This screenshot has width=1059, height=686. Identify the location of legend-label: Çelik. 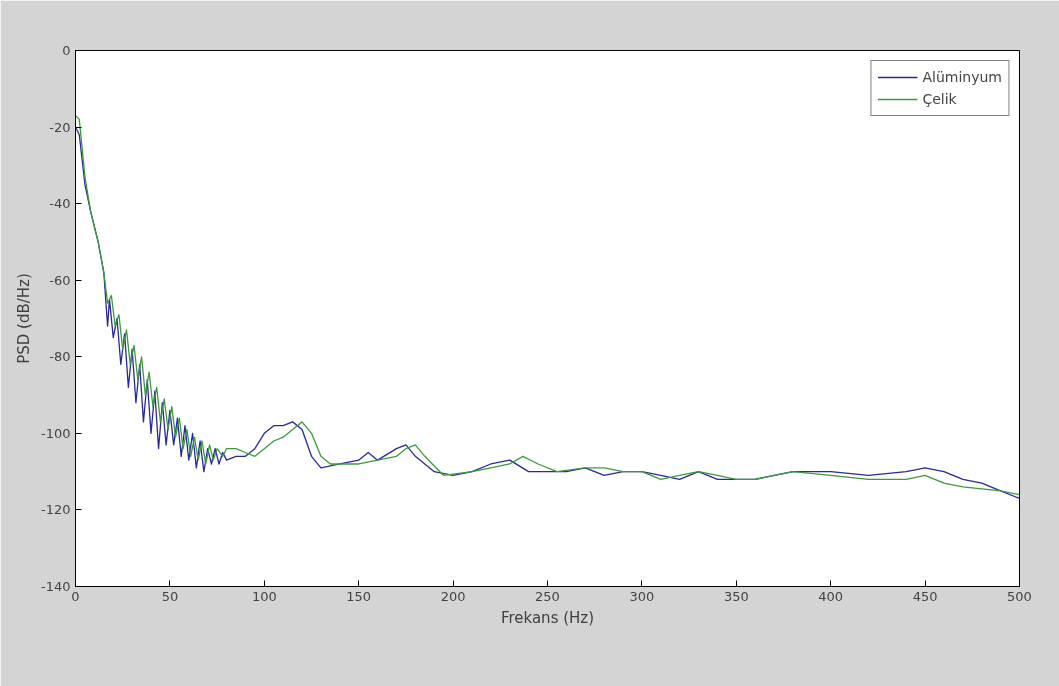
(939, 99).